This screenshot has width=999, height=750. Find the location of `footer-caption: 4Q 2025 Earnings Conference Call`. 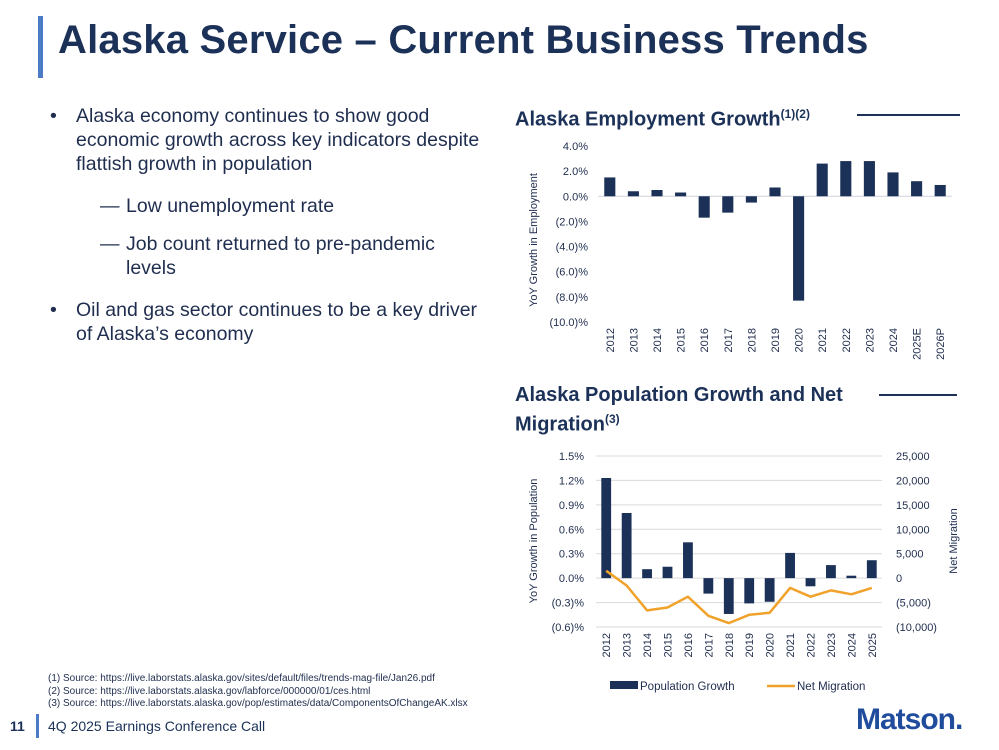

footer-caption: 4Q 2025 Earnings Conference Call is located at coordinates (157, 726).